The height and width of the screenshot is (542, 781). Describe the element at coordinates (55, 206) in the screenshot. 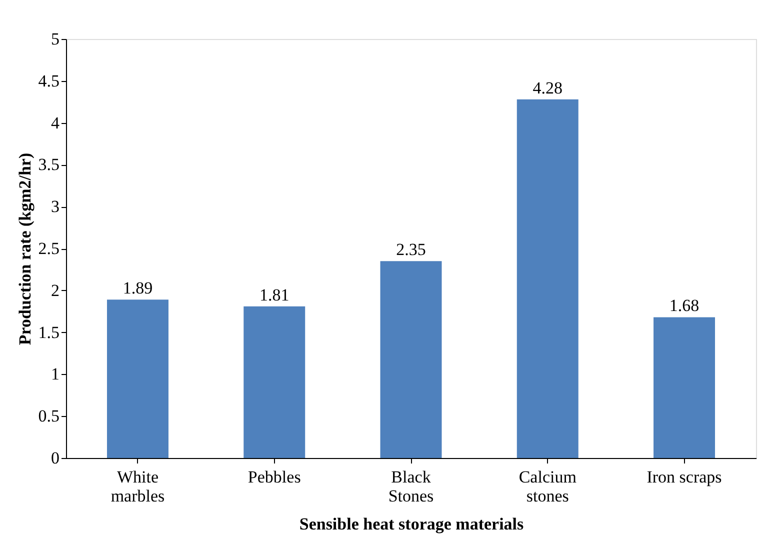

I see `y-tick-label: 3` at that location.